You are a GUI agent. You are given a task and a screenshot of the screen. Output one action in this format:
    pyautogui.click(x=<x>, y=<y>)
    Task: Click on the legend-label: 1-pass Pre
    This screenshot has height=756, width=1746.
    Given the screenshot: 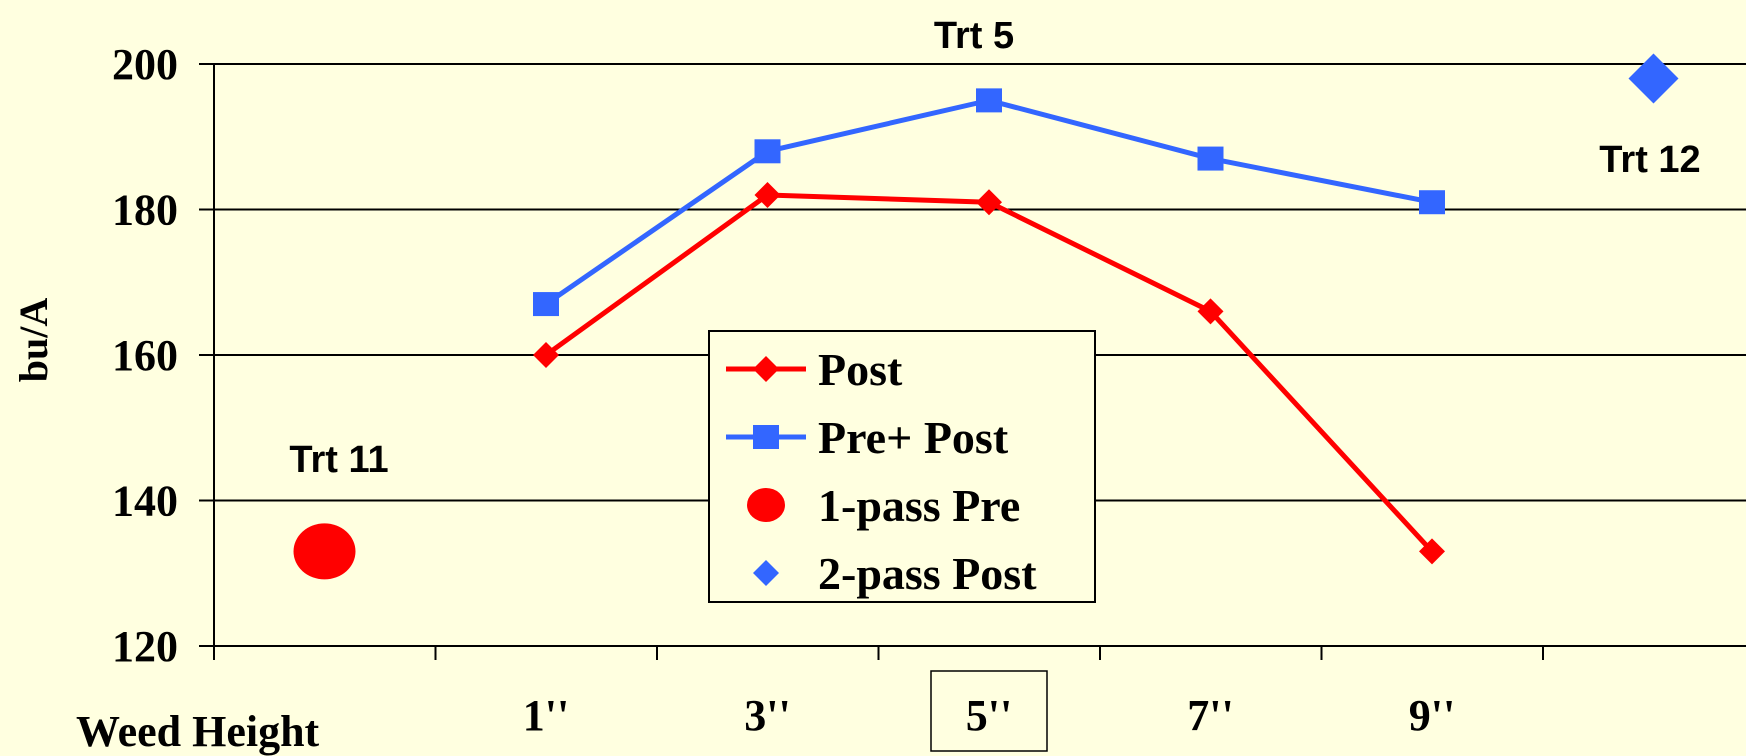 What is the action you would take?
    pyautogui.click(x=919, y=505)
    